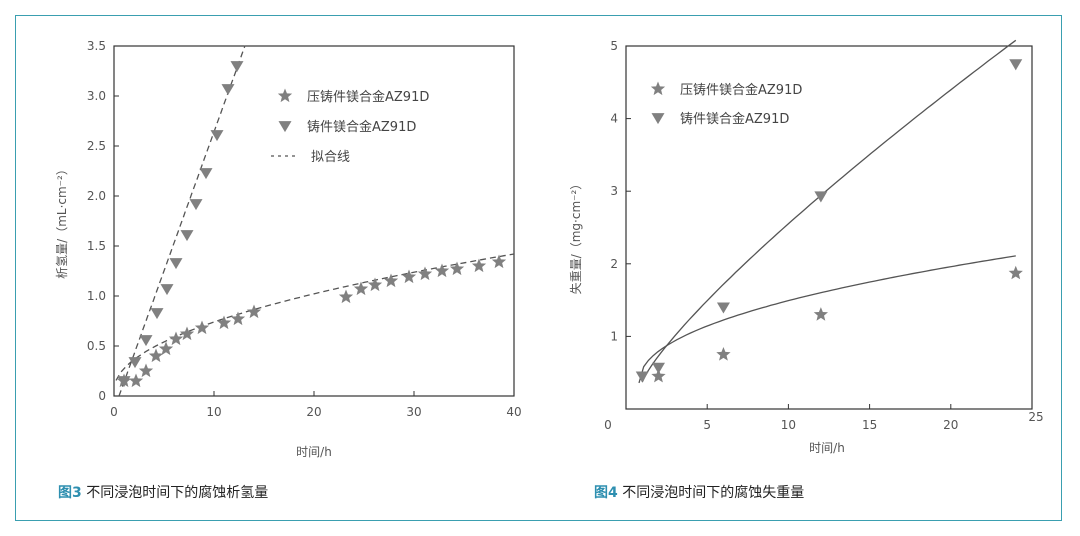  I want to click on x-tick-label: 25, so click(1035, 417).